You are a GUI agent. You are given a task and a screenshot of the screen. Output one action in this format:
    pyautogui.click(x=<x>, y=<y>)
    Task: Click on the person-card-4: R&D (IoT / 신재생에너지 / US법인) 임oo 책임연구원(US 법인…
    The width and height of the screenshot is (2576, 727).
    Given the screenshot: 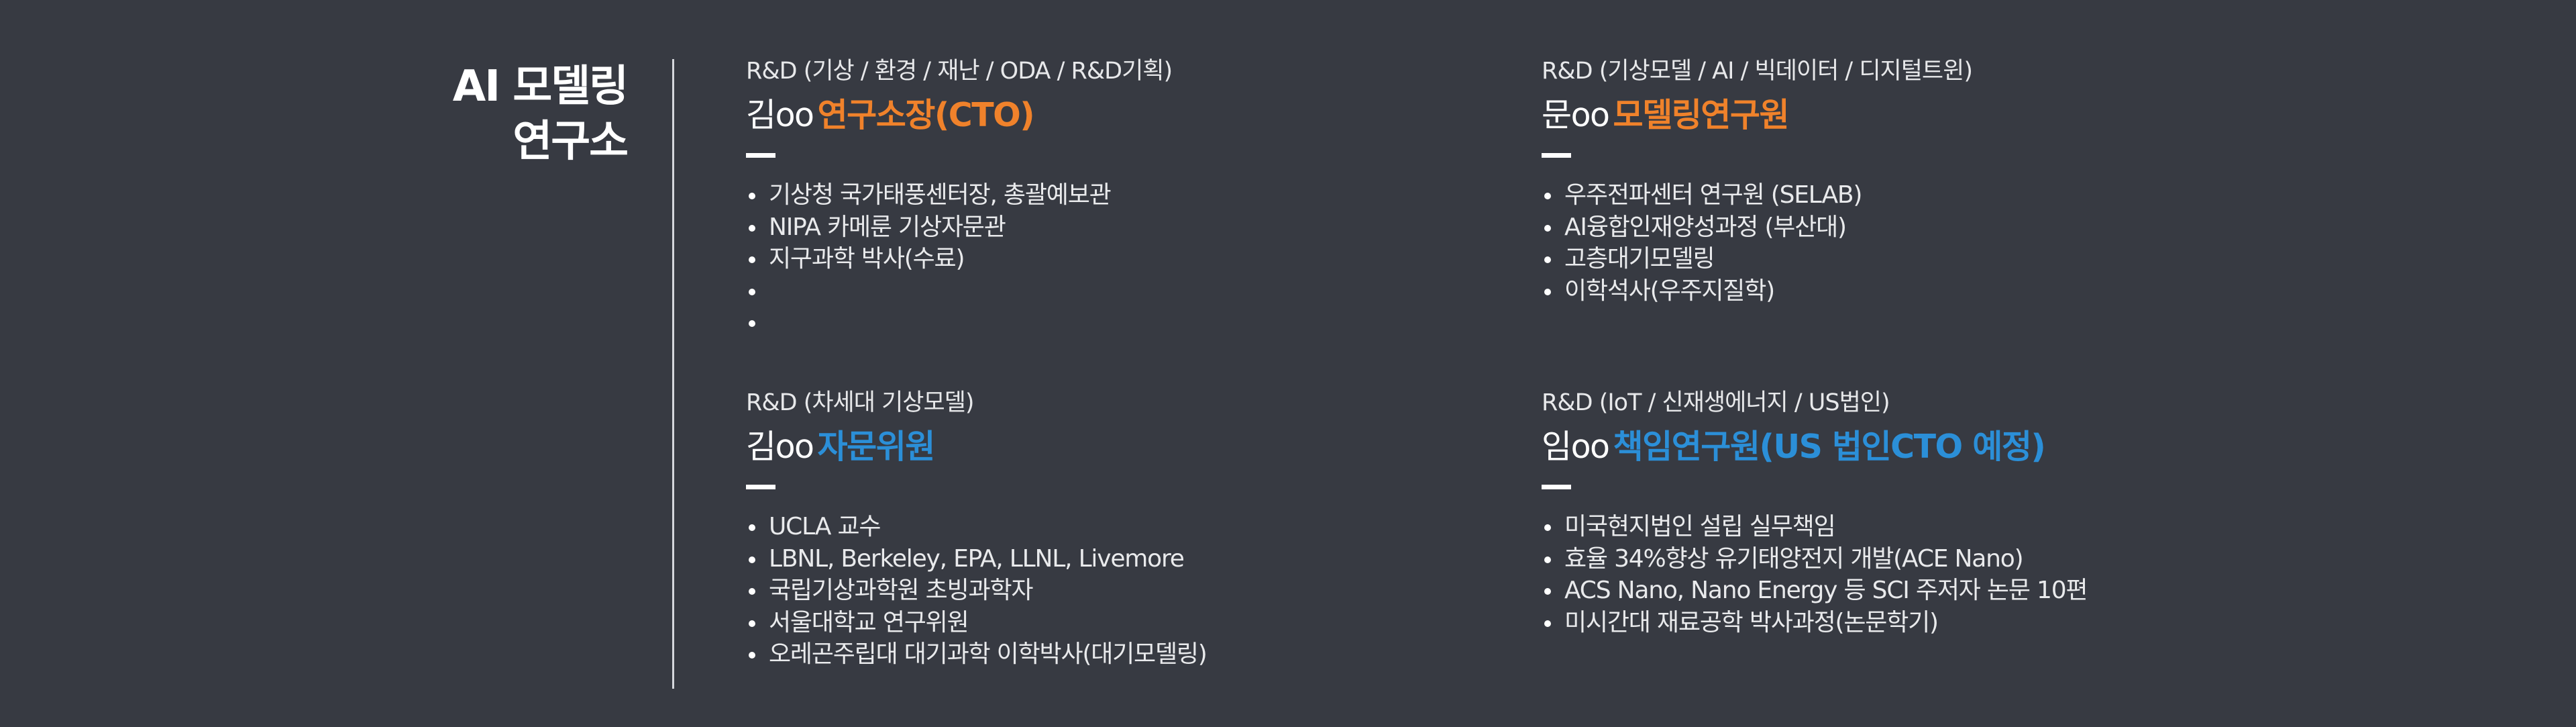 What is the action you would take?
    pyautogui.click(x=1815, y=513)
    